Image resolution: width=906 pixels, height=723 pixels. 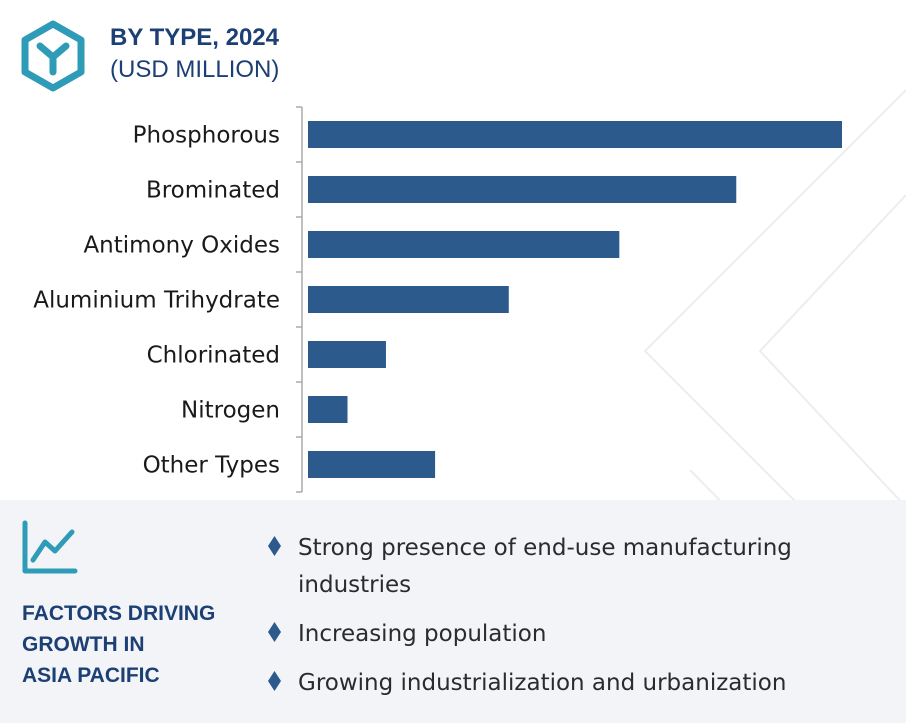 I want to click on list-item: Increasing population, so click(x=573, y=634).